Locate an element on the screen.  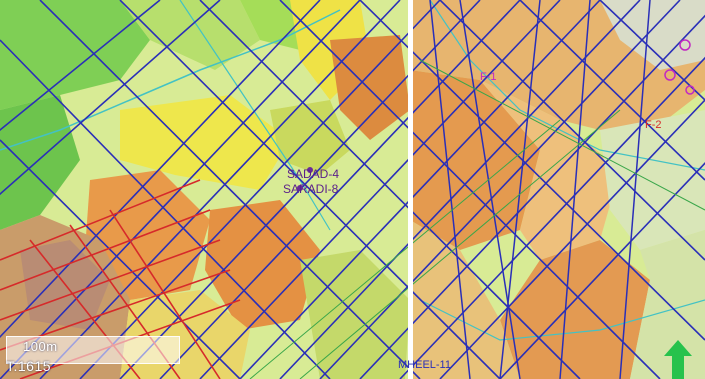
map-label-area-1: F-1 is located at coordinates (488, 77).